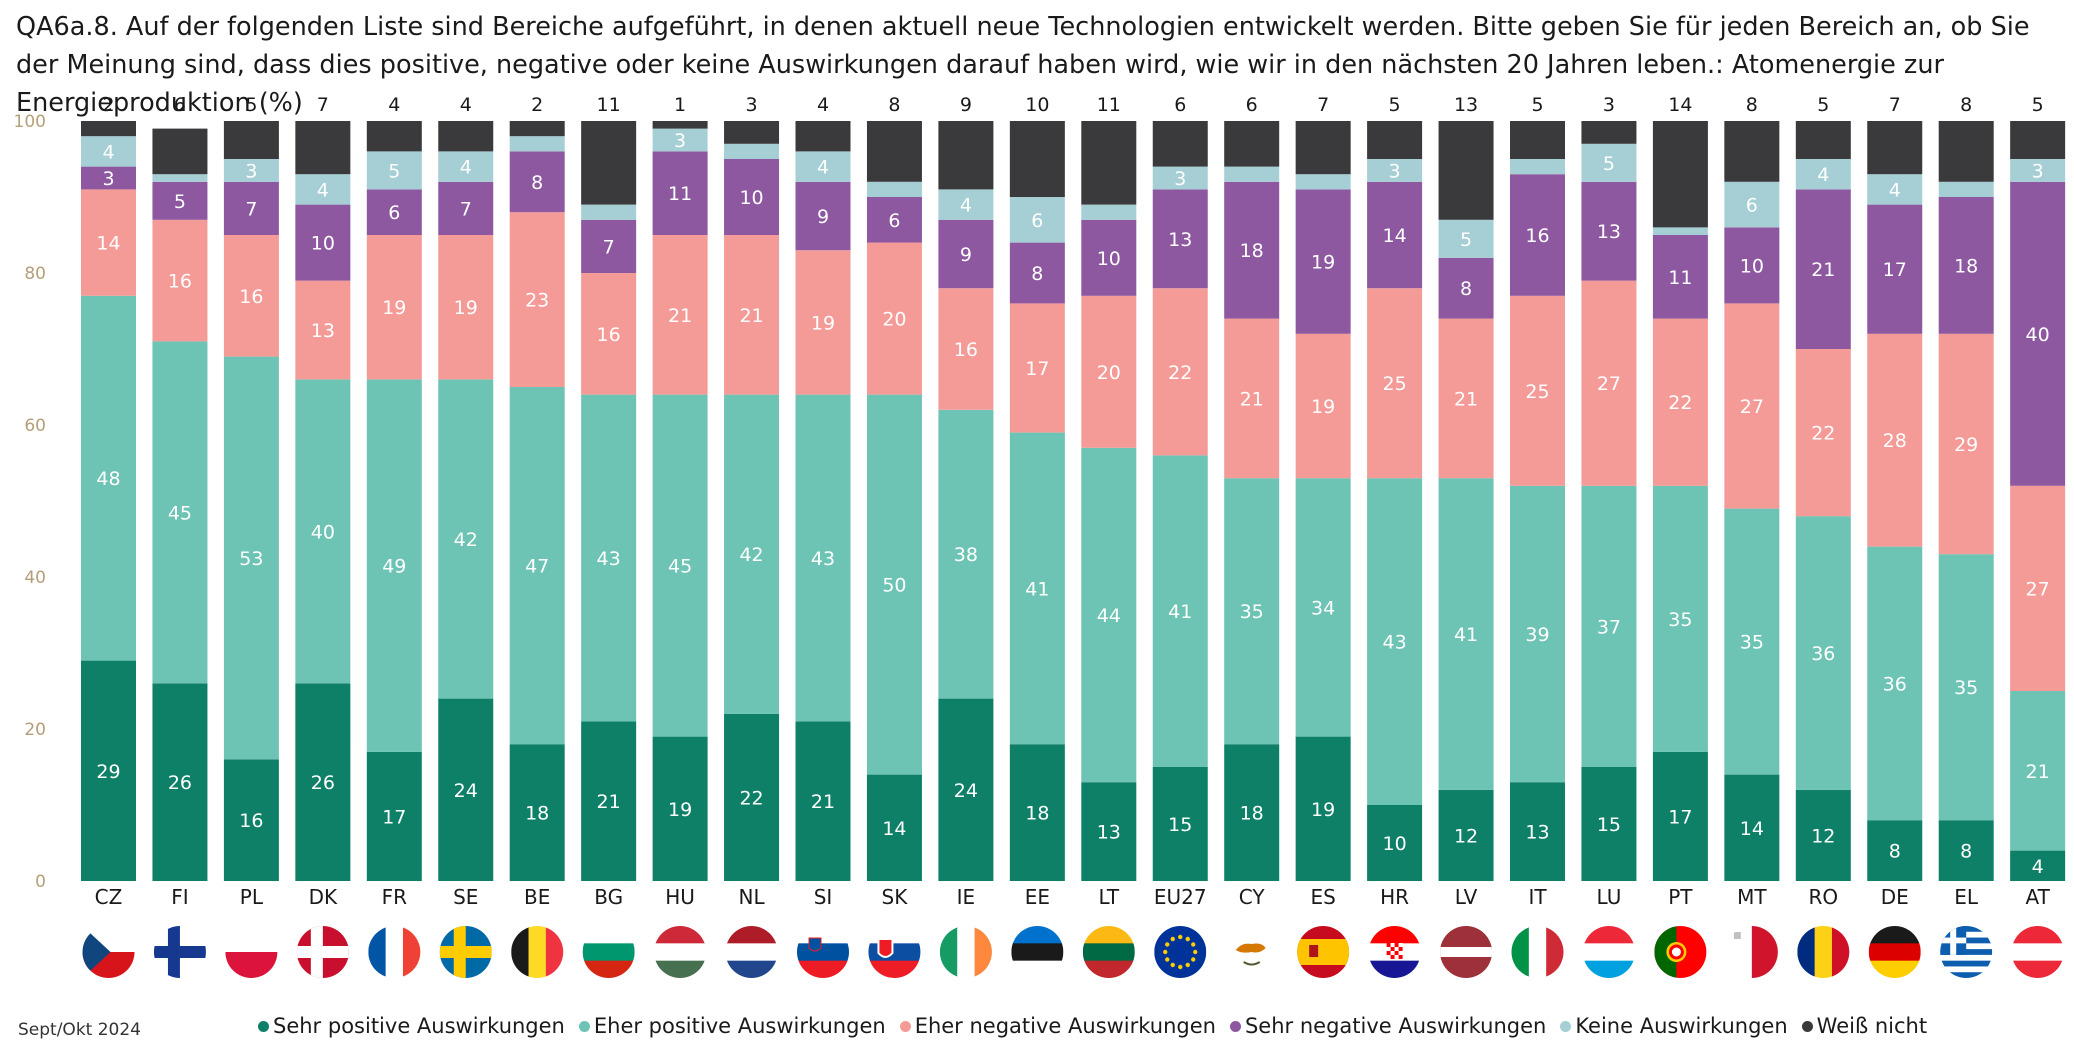  I want to click on data-label: 37, so click(1609, 627).